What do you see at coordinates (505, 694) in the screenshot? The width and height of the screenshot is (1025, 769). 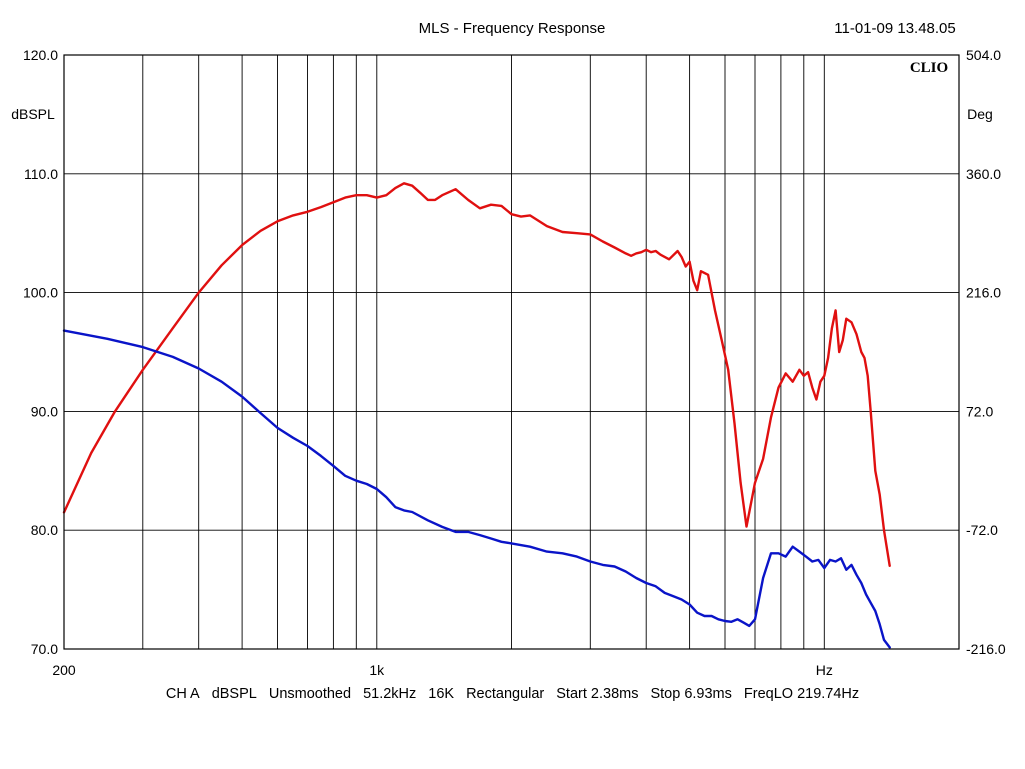 I see `footer-item: Rectangular` at bounding box center [505, 694].